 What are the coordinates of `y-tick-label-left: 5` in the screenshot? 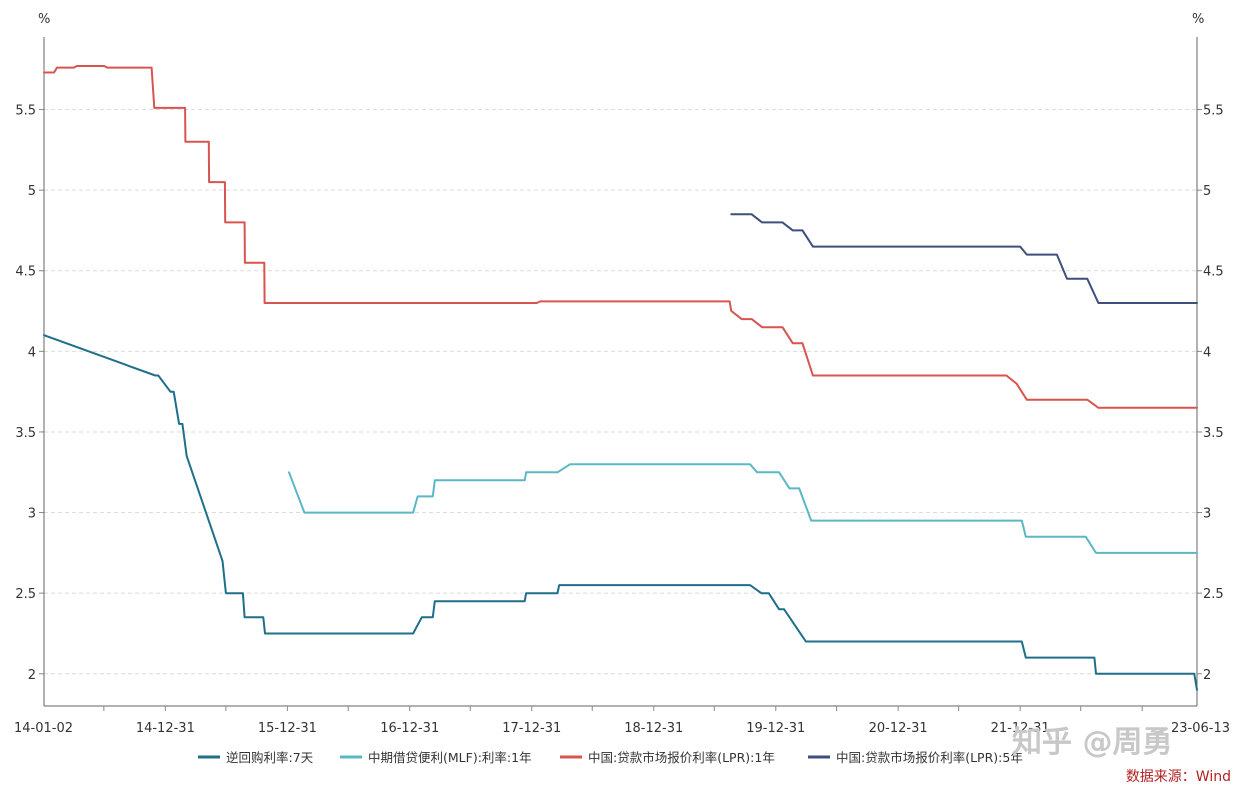 It's located at (32, 191).